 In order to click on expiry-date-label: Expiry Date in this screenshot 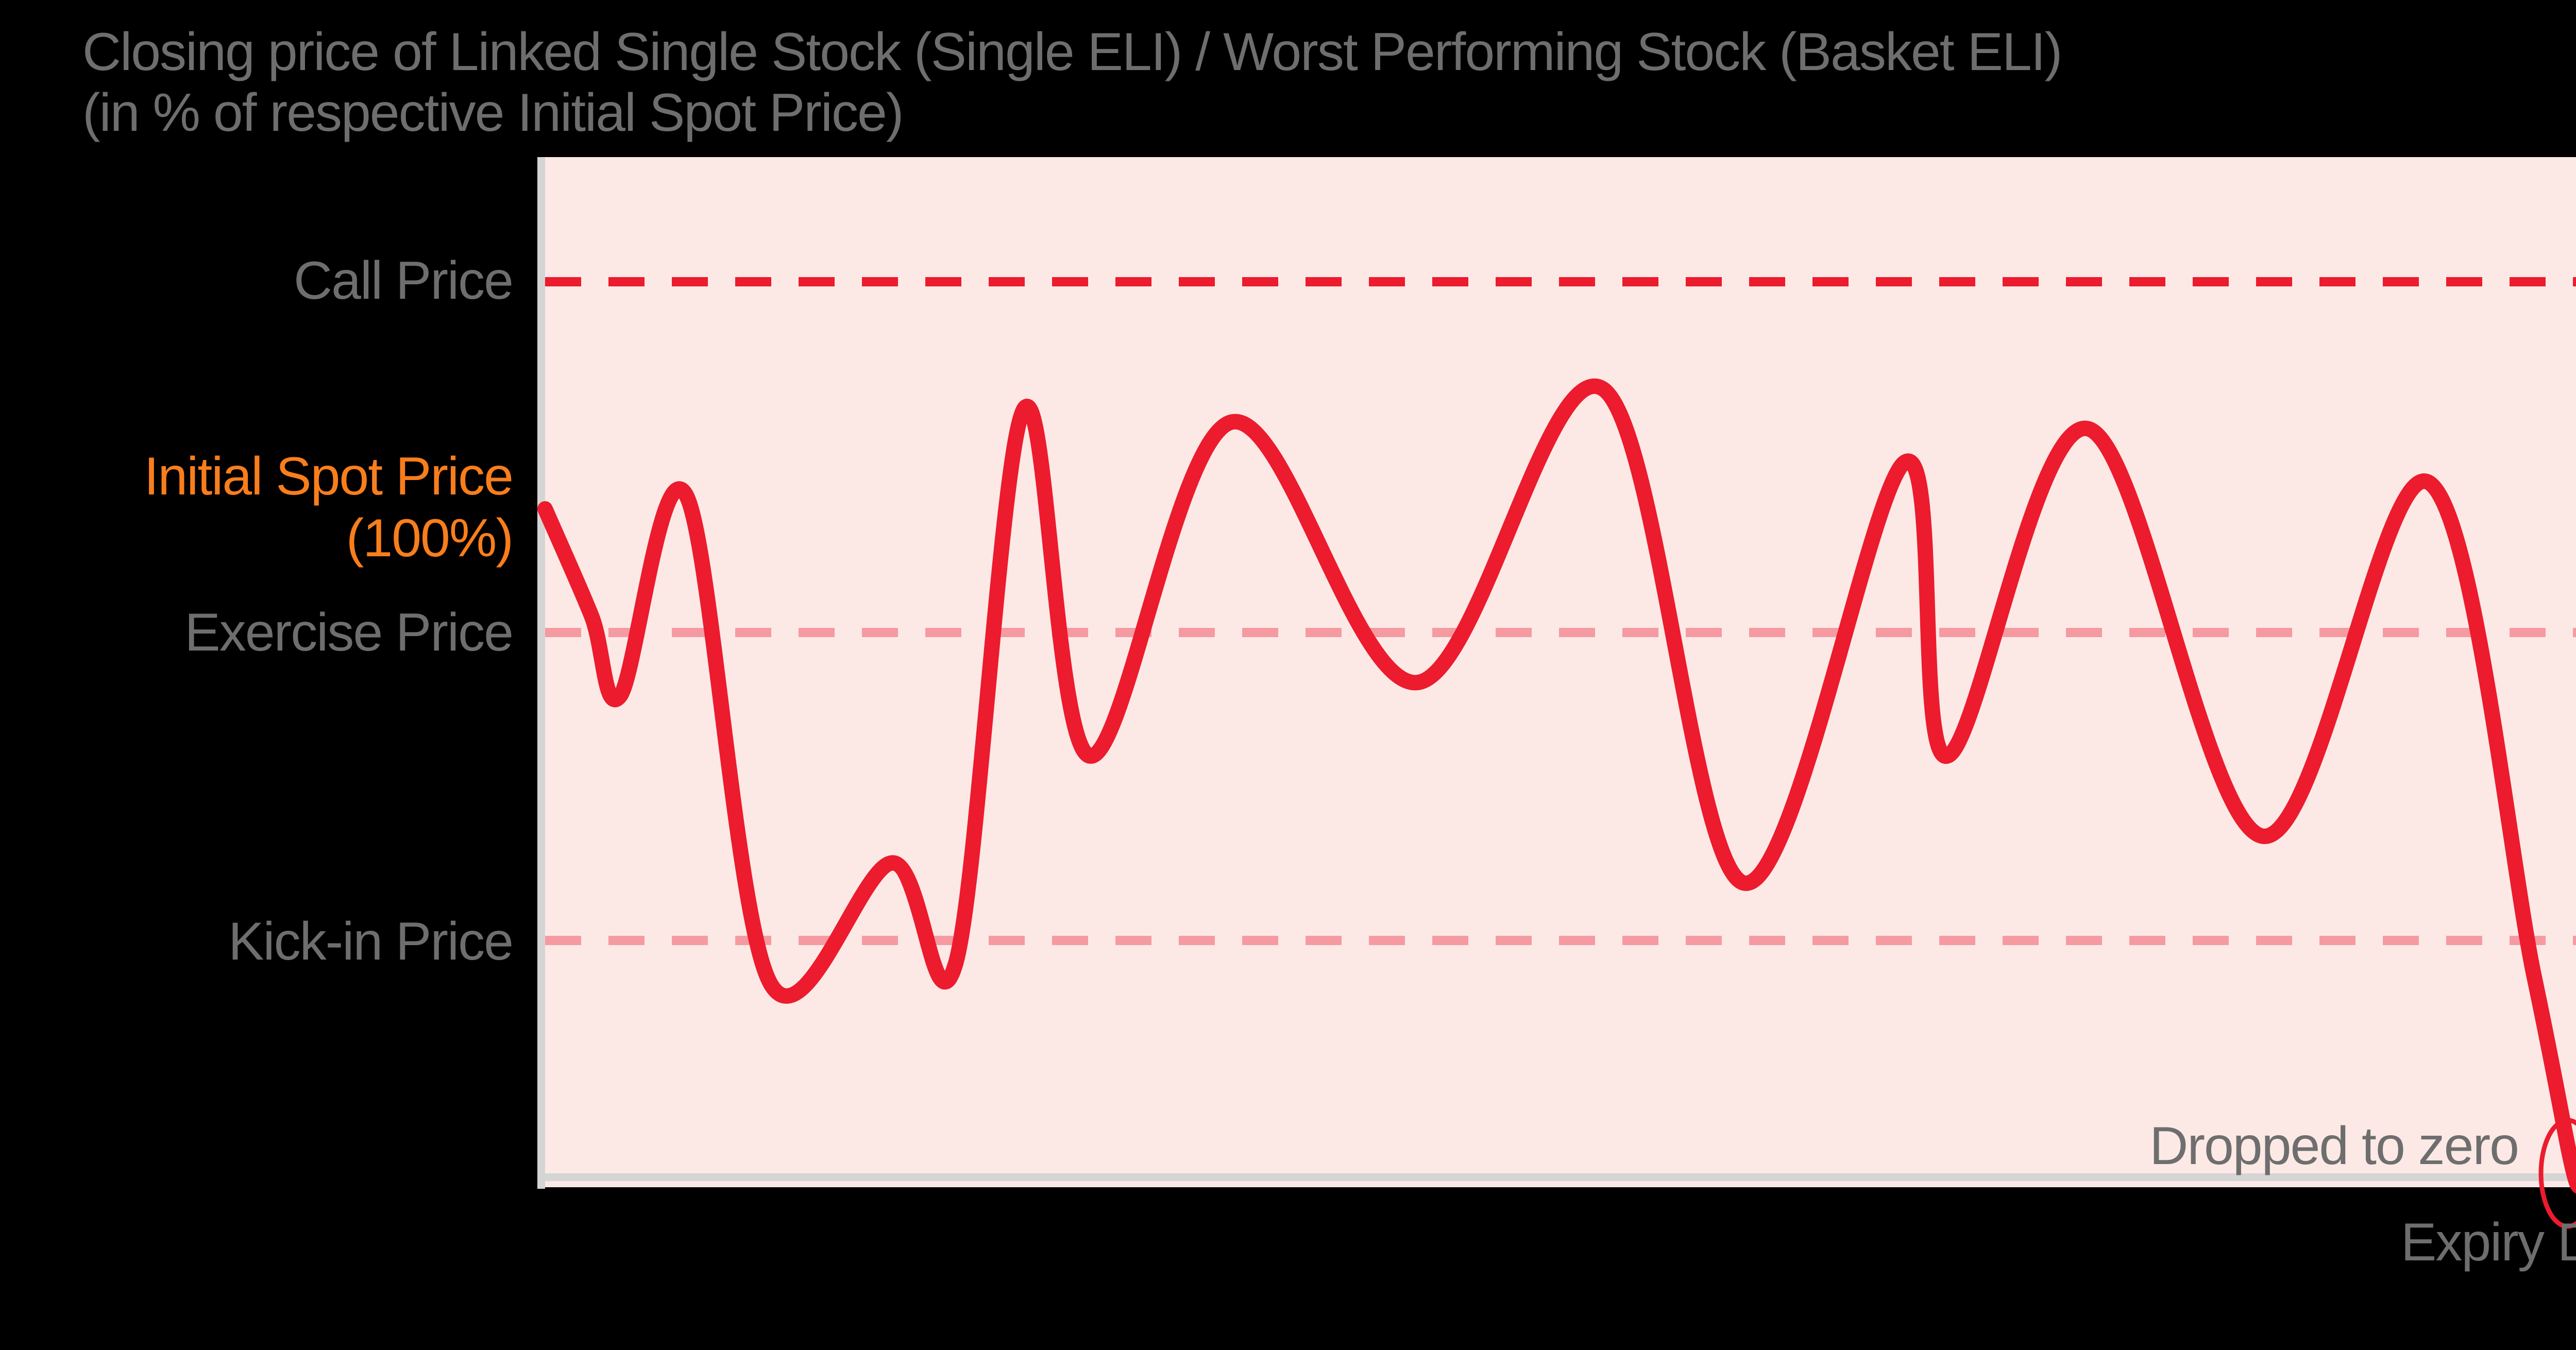, I will do `click(2488, 1242)`.